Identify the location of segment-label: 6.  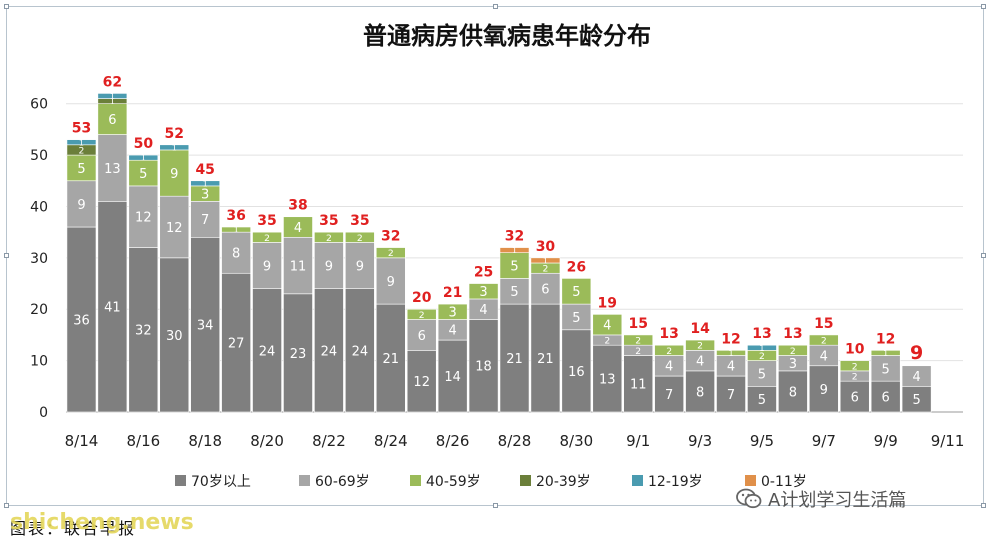
(855, 398).